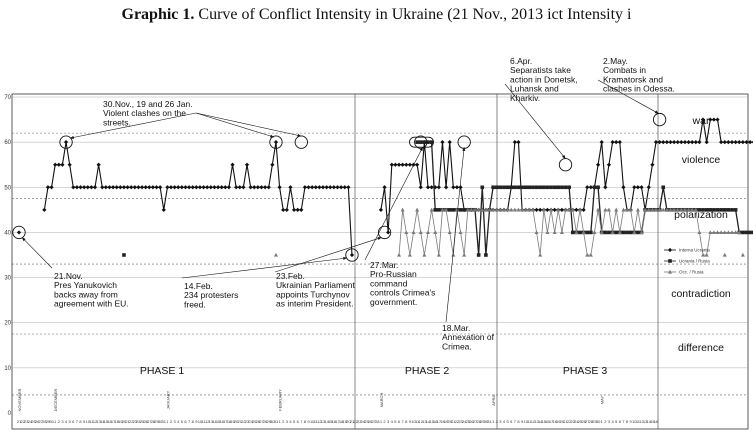 The image size is (753, 434). Describe the element at coordinates (314, 304) in the screenshot. I see `annotation-line: as interim President.` at that location.